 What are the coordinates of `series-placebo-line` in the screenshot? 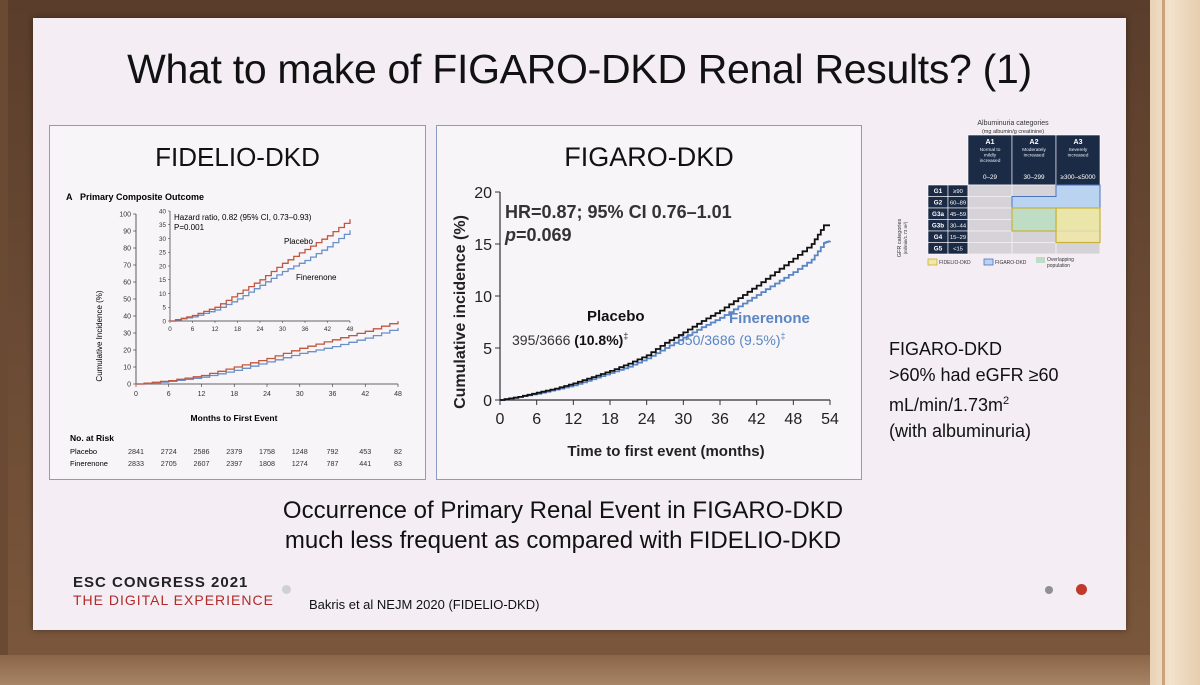 It's located at (665, 312).